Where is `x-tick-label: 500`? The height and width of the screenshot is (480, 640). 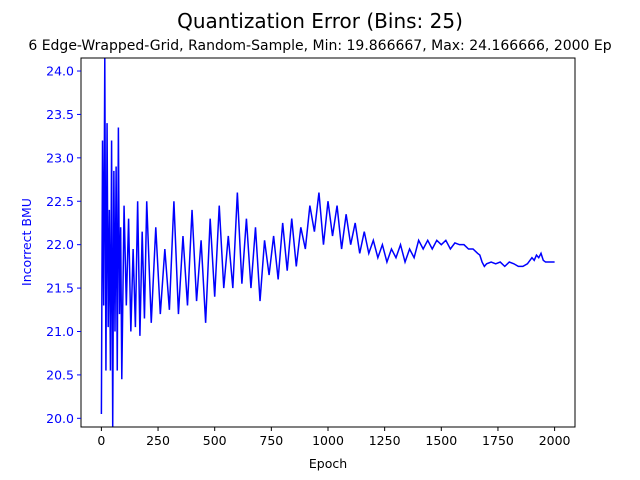
x-tick-label: 500 is located at coordinates (215, 440).